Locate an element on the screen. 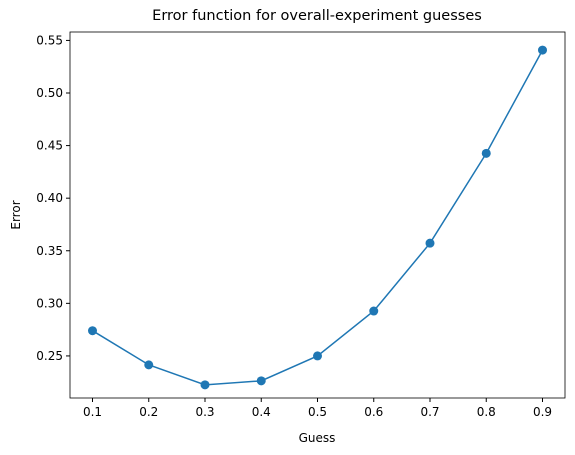  x-tick-label: 0.8 is located at coordinates (486, 412).